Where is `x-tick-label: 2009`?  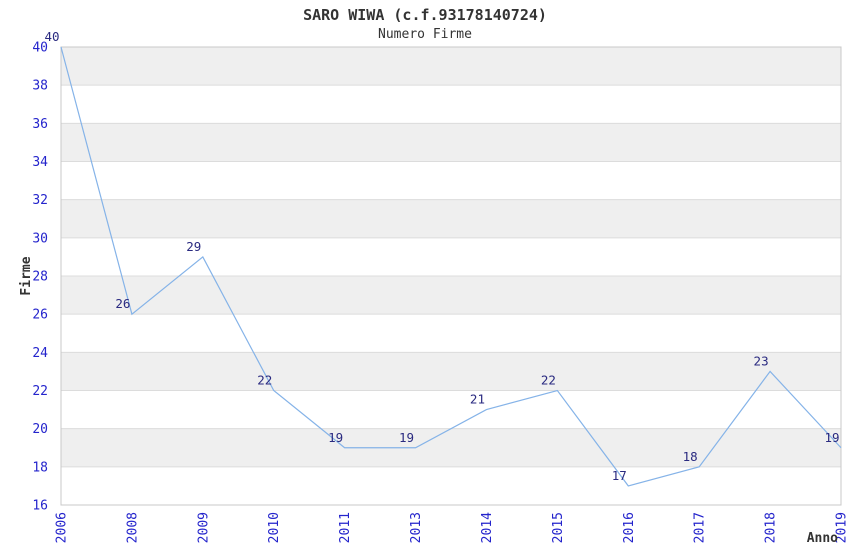
x-tick-label: 2009 is located at coordinates (203, 527).